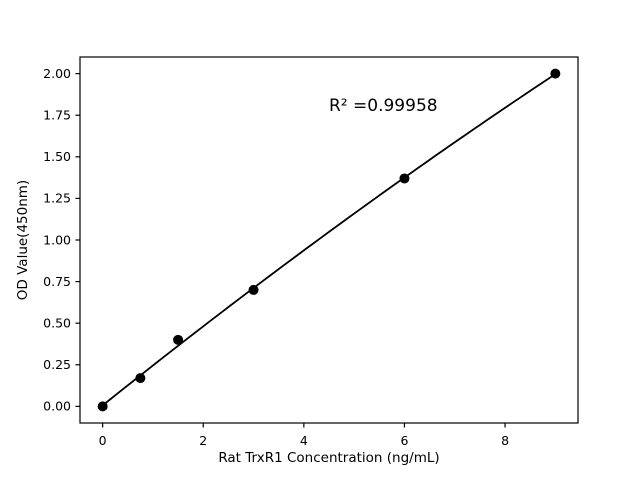  I want to click on y-tick-label: 0.50, so click(57, 322).